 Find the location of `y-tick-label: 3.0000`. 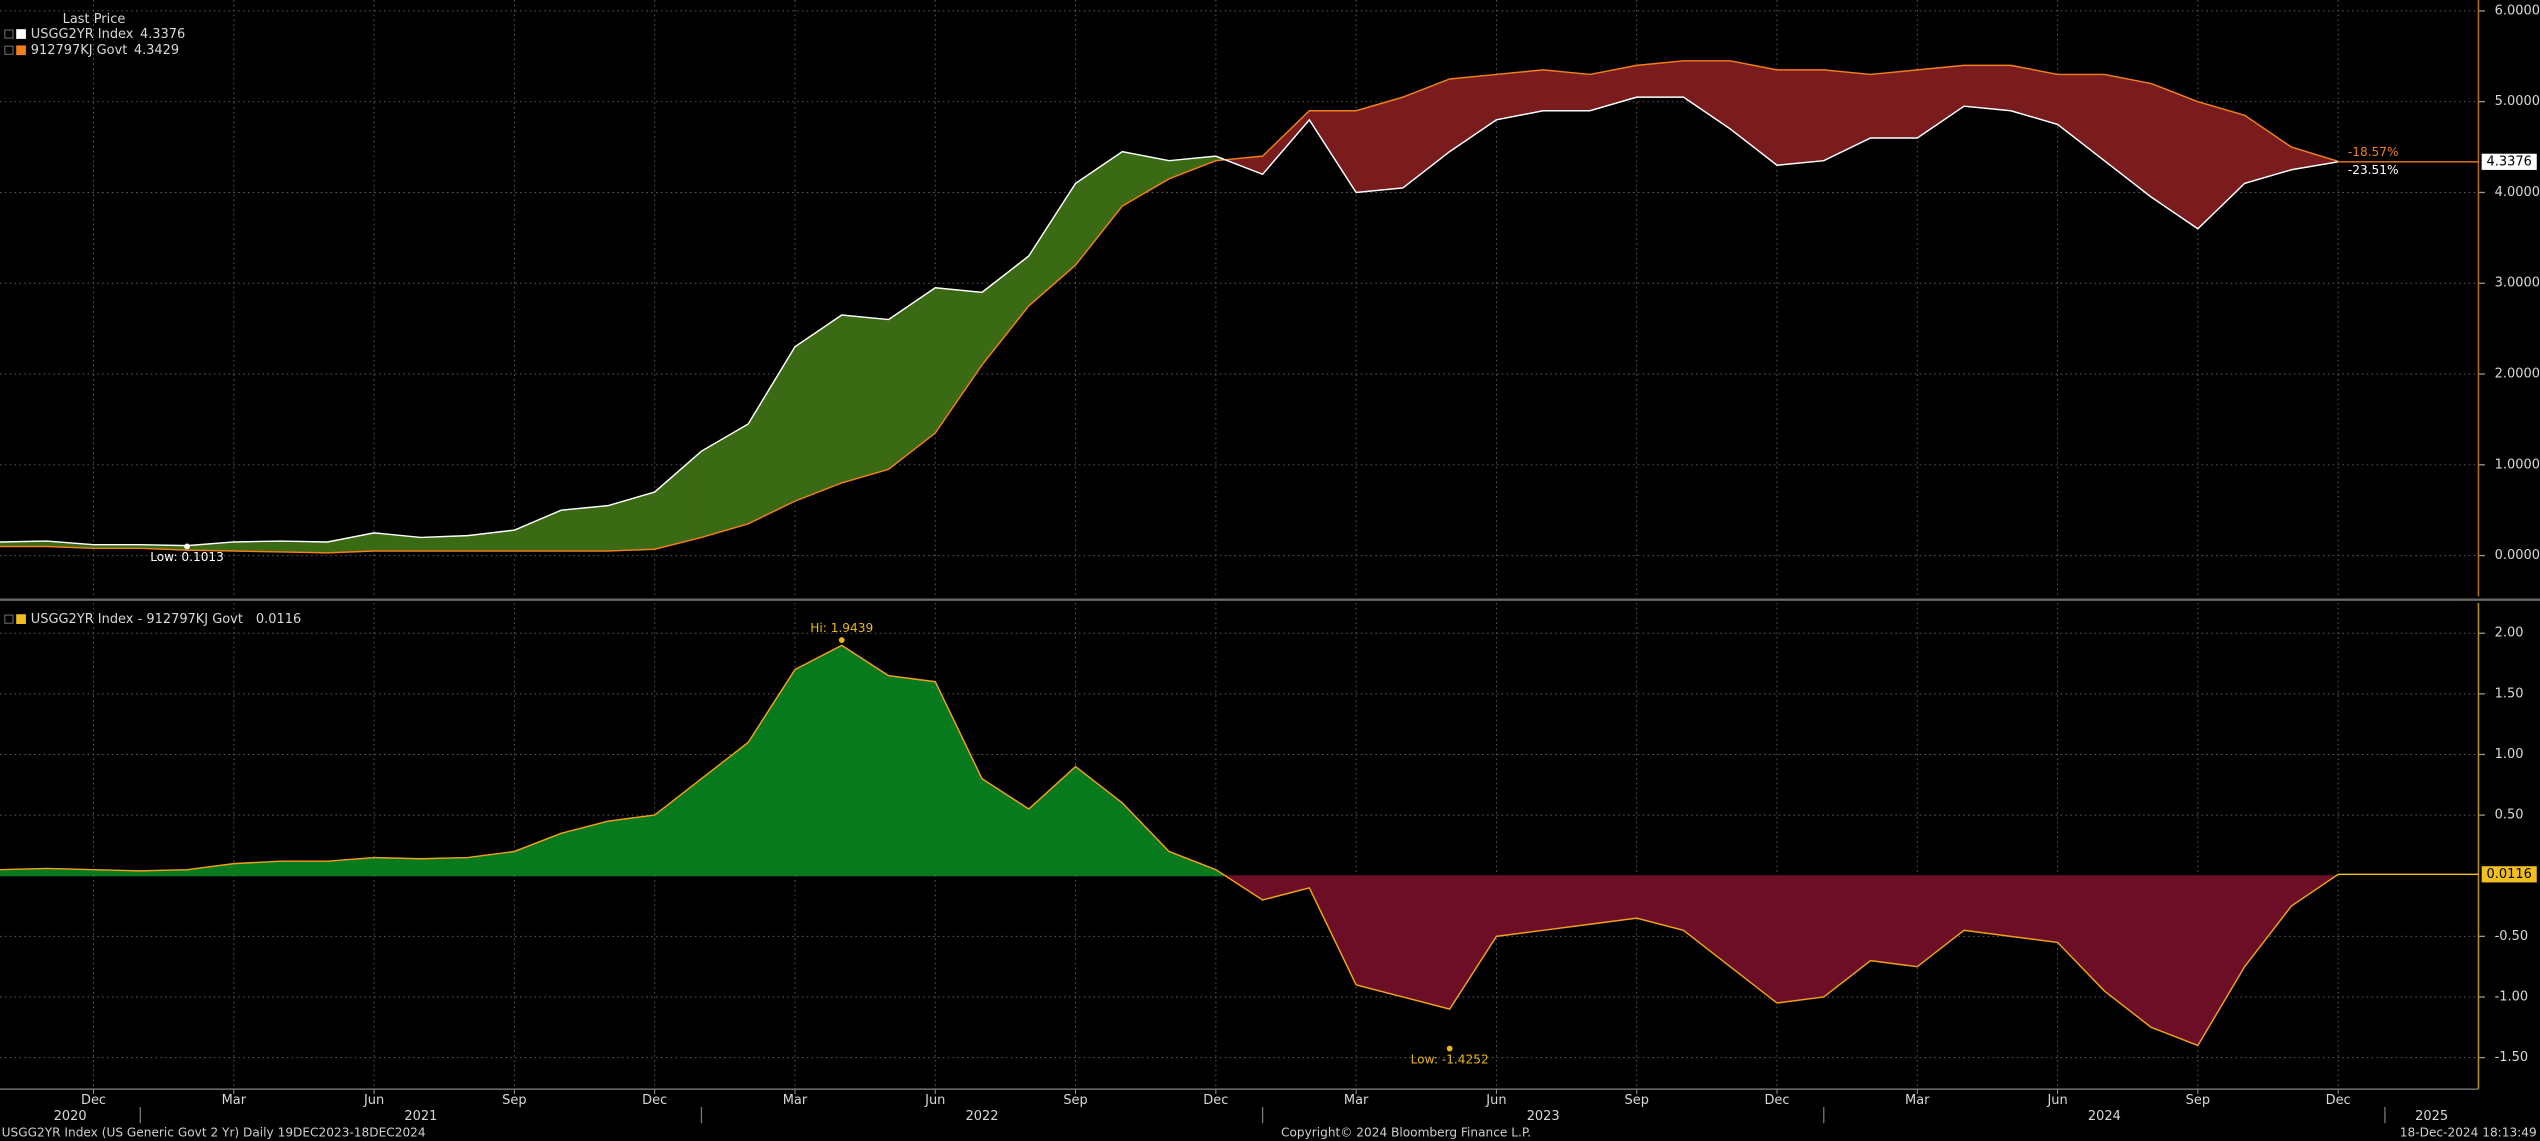

y-tick-label: 3.0000 is located at coordinates (2517, 283).